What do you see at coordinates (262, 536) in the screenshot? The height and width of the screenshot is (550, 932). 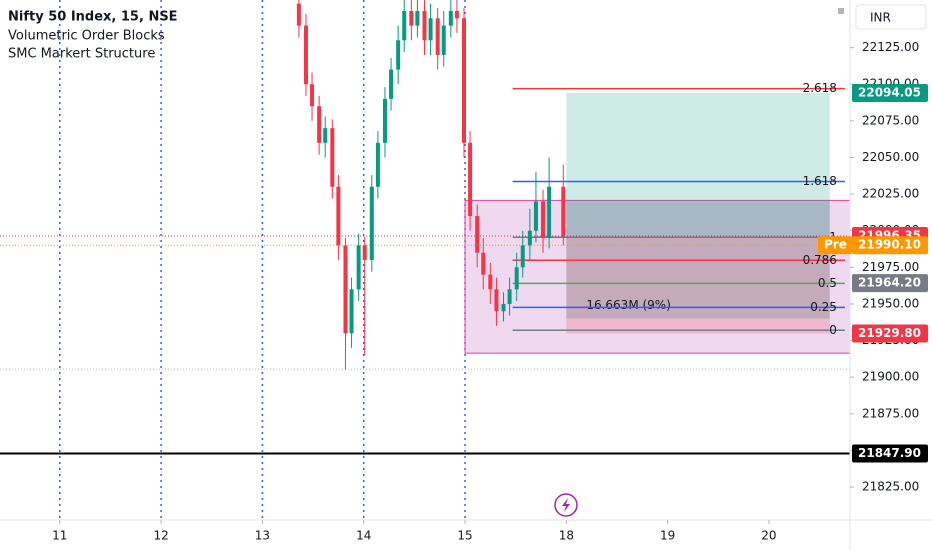 I see `x-tick-label: 13` at bounding box center [262, 536].